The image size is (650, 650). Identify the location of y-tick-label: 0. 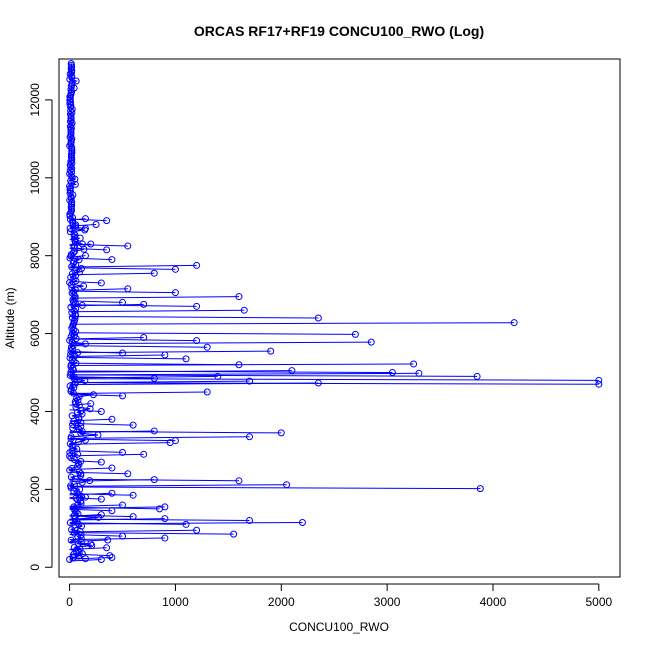
(35, 567).